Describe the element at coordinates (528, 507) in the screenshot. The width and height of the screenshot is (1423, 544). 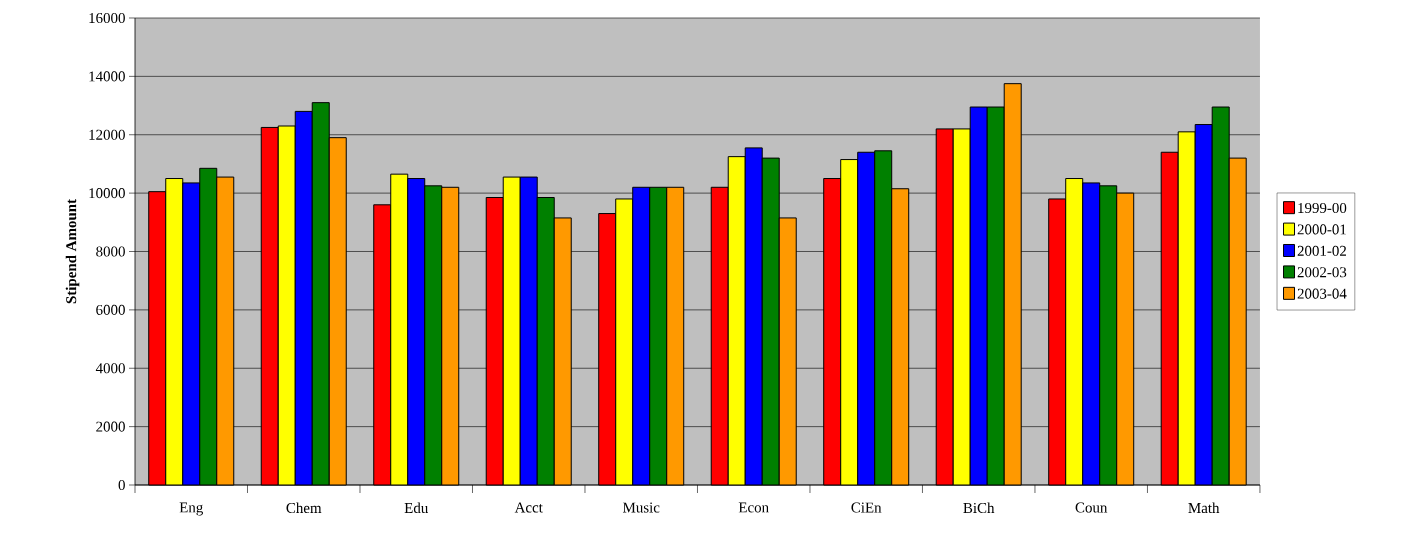
I see `x-tick-label: Acct` at that location.